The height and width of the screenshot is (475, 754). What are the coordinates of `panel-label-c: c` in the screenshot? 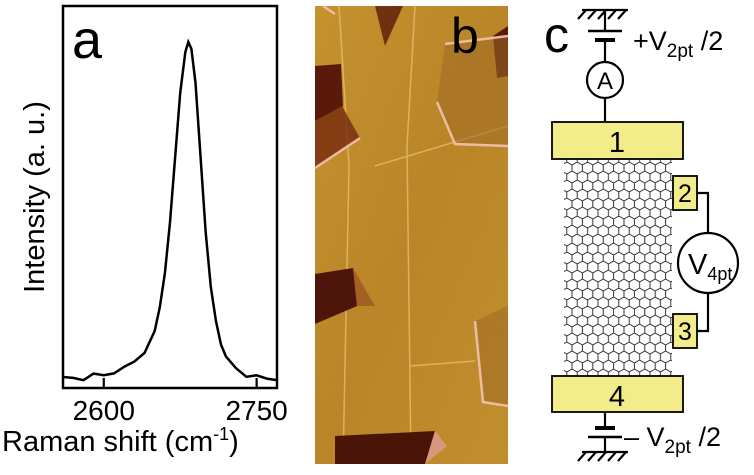 It's located at (556, 35).